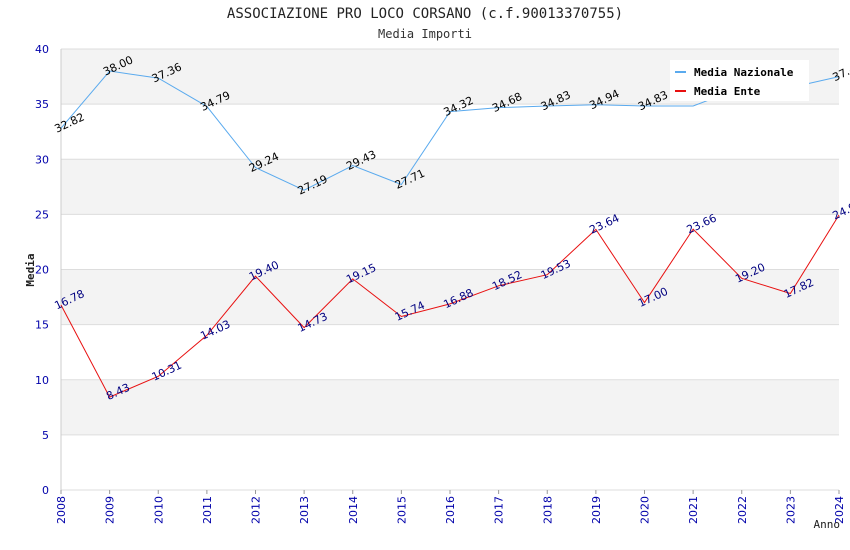 This screenshot has width=850, height=550. I want to click on x-tick-label: 2022, so click(742, 510).